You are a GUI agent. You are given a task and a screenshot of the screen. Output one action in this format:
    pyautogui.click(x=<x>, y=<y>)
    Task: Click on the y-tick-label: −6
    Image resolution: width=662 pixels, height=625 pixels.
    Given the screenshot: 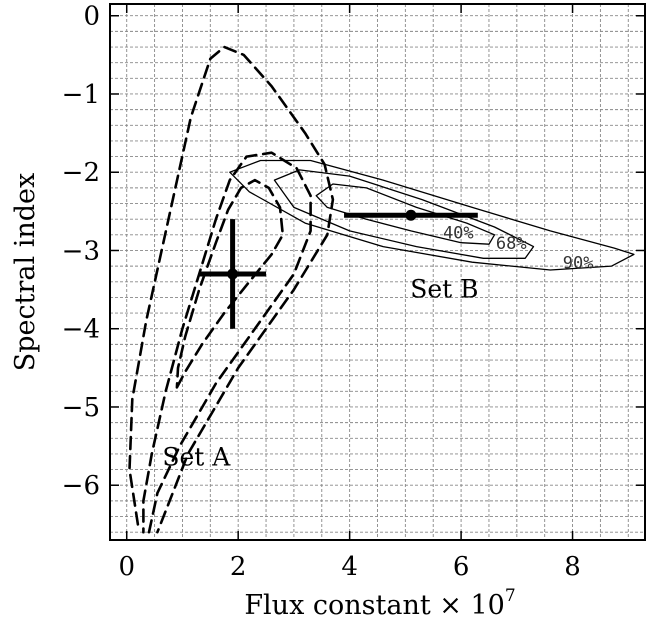 What is the action you would take?
    pyautogui.click(x=81, y=486)
    